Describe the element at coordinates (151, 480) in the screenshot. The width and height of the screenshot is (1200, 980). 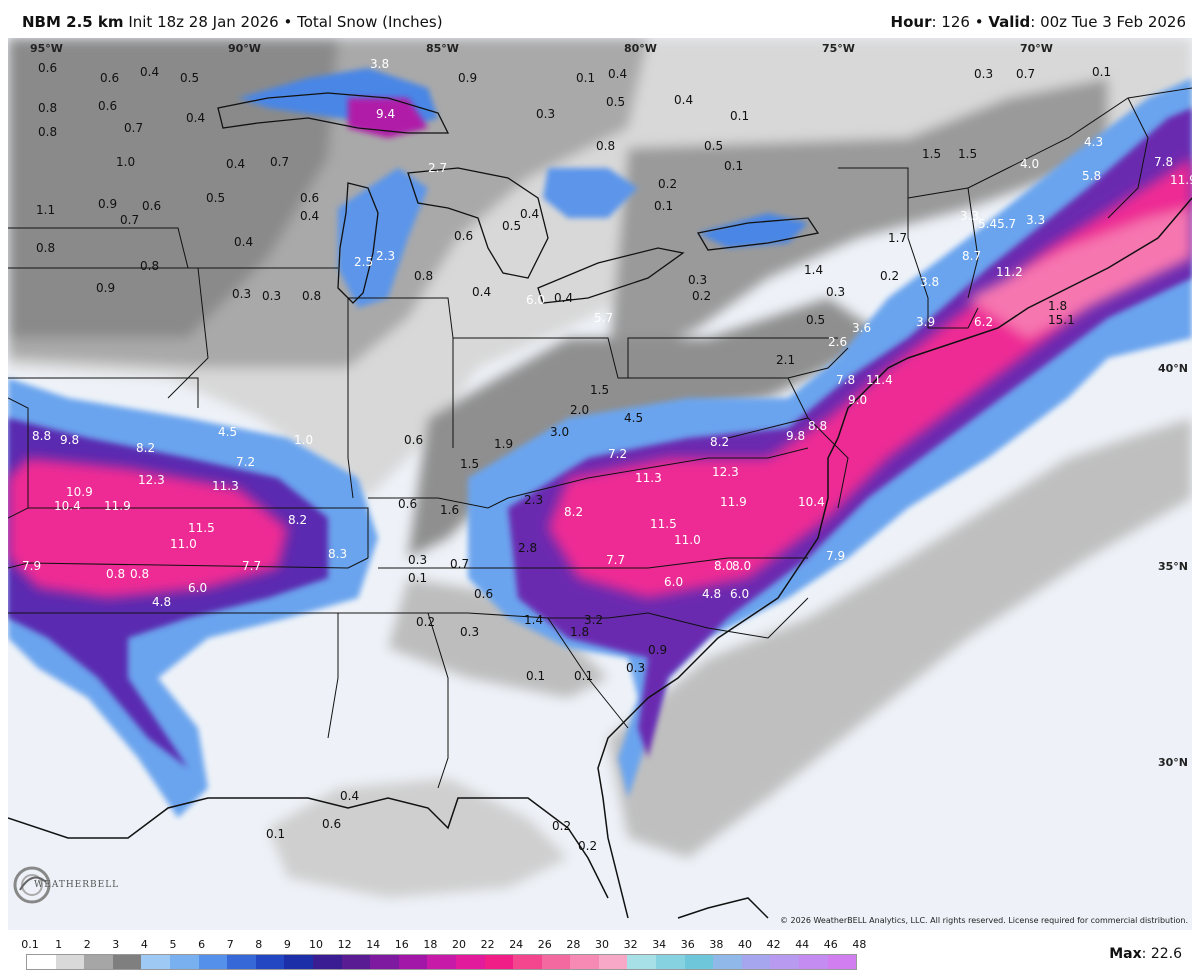
I see `snow-amount-label: 12.3` at that location.